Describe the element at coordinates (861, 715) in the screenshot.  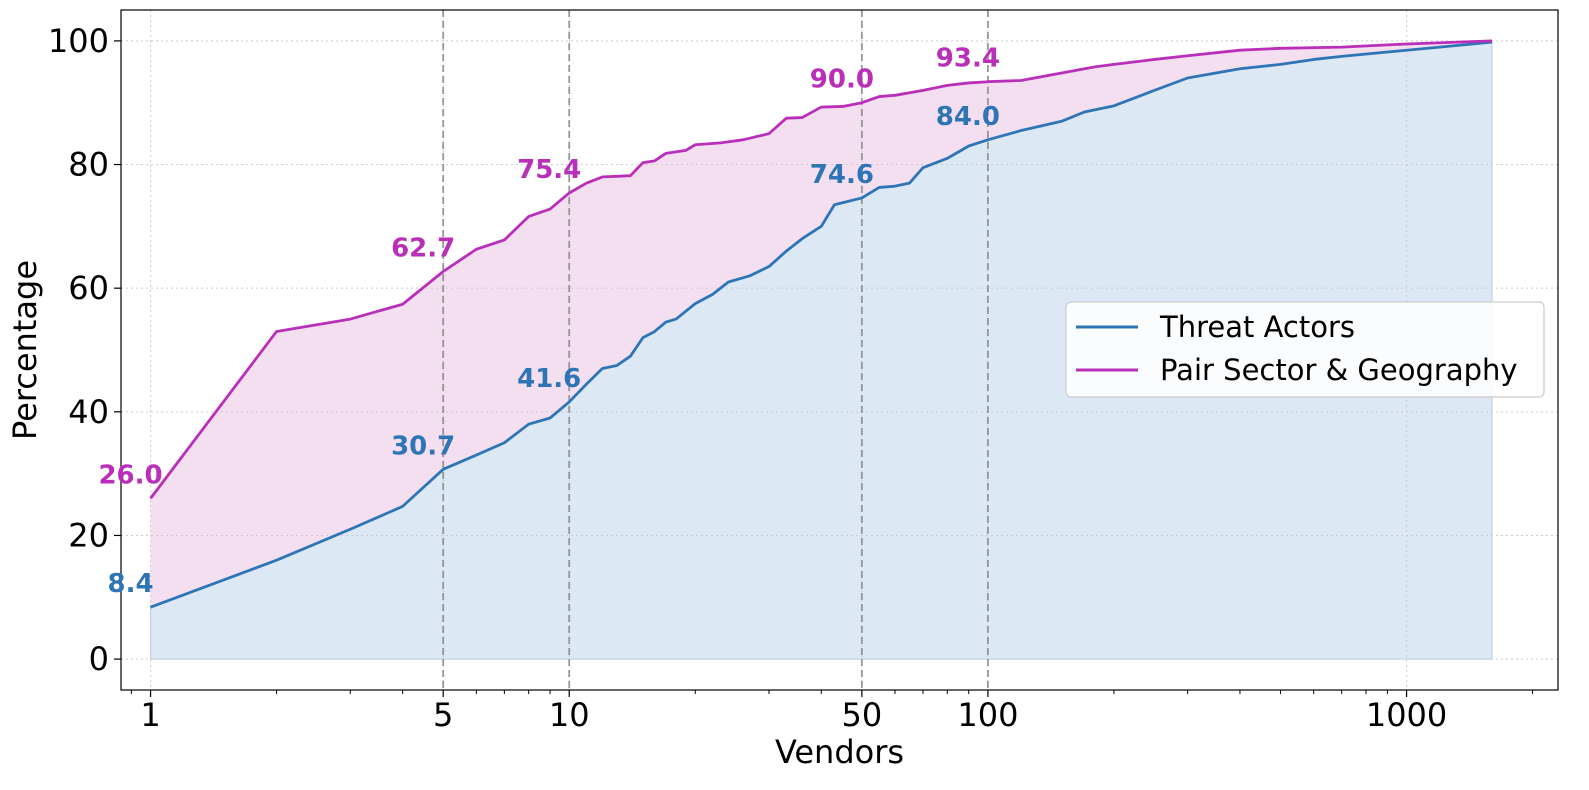
I see `x-tick-label: 50` at that location.